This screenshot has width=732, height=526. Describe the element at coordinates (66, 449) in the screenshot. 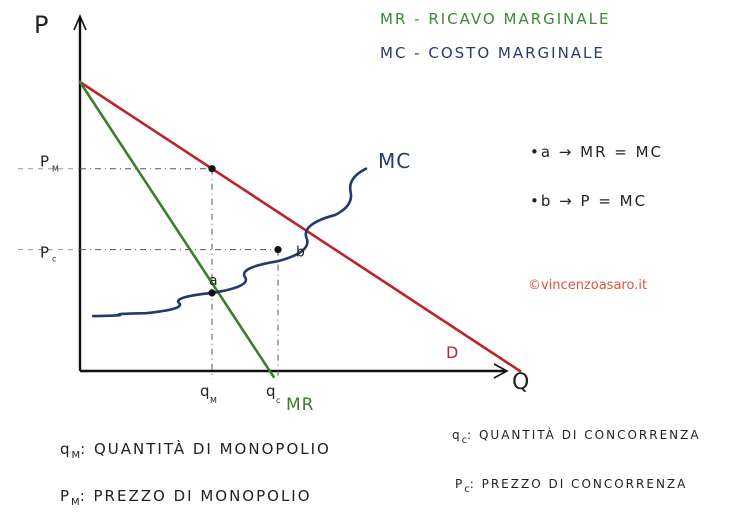

I see `footnote-qm-symbol: q` at that location.